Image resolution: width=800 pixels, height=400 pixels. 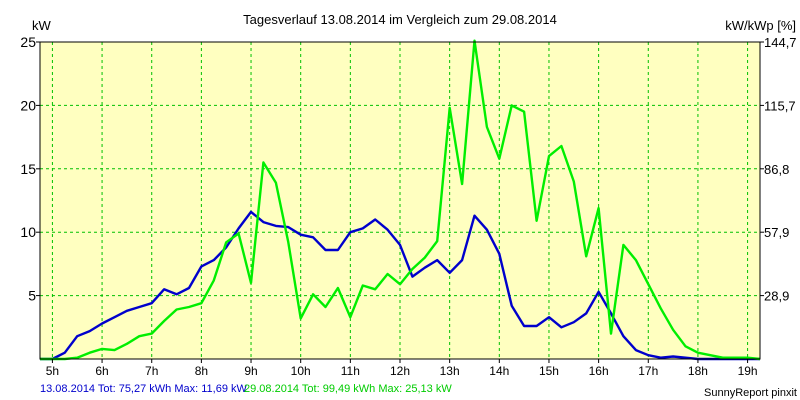 I want to click on x-tick-label: 18h, so click(x=698, y=371).